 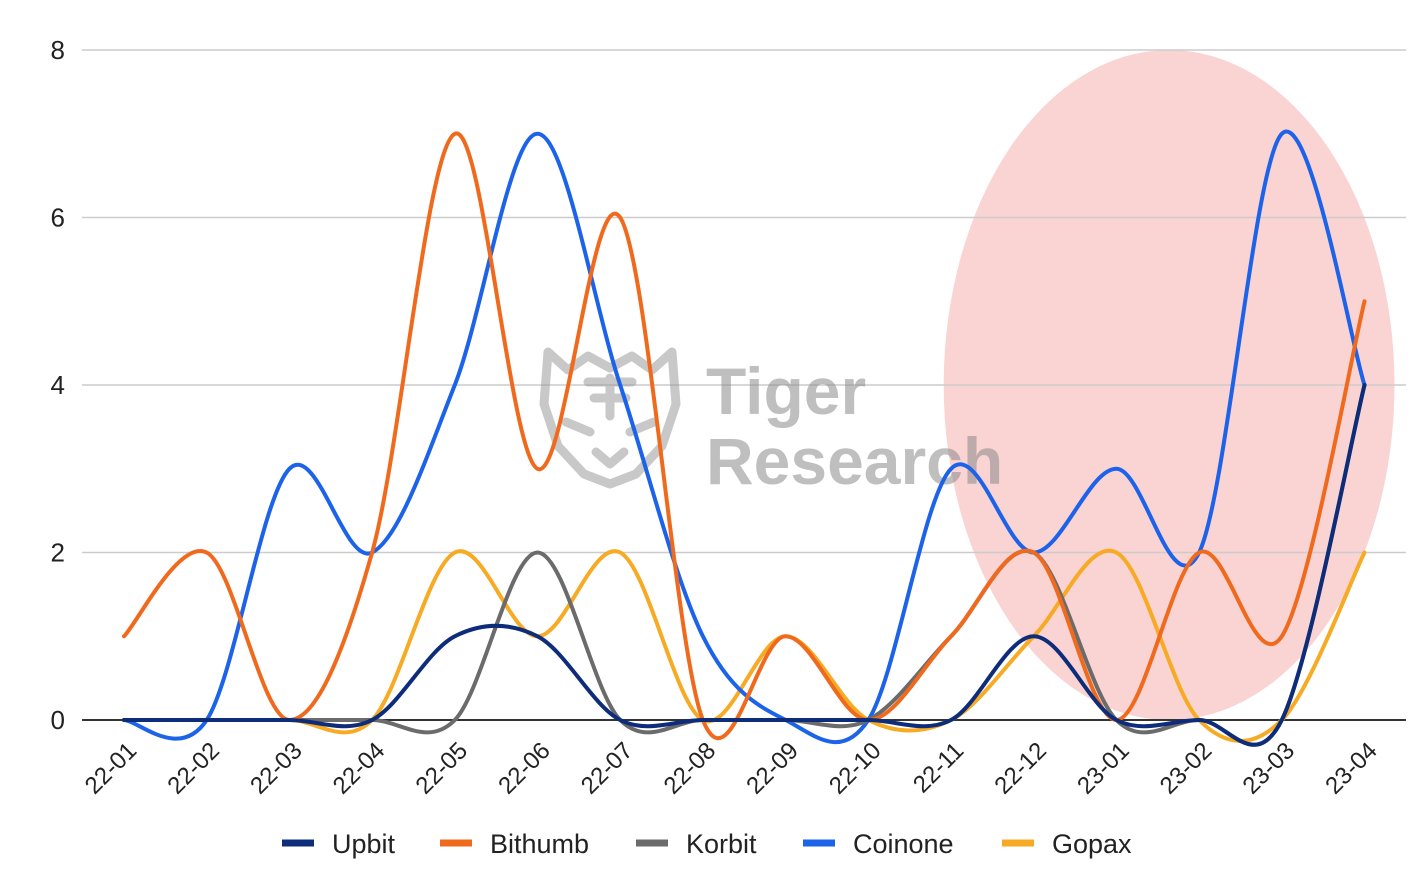 What do you see at coordinates (364, 844) in the screenshot?
I see `legend-label-upbit: Upbit` at bounding box center [364, 844].